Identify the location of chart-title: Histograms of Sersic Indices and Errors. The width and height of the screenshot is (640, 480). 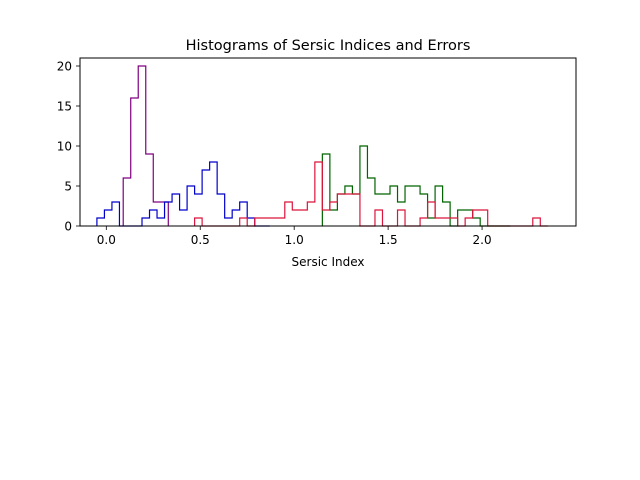
(328, 46).